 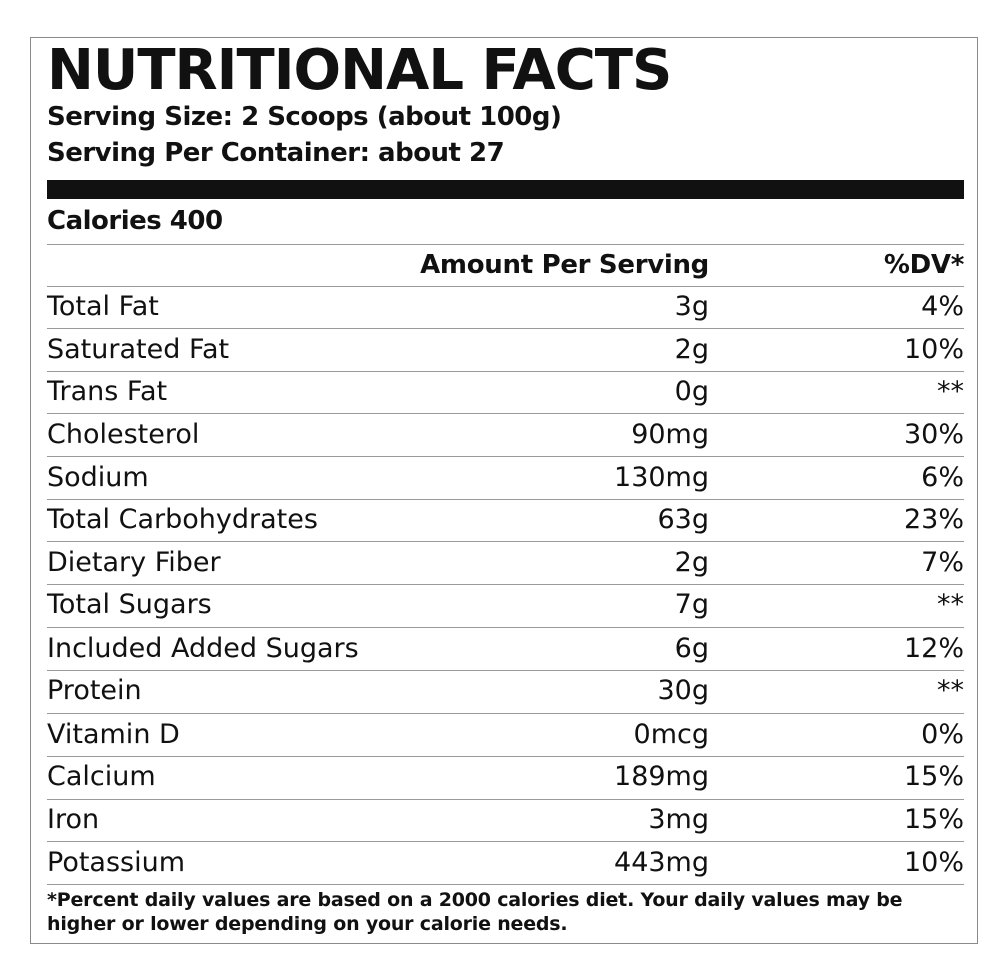 What do you see at coordinates (135, 221) in the screenshot?
I see `calories: Calories 400` at bounding box center [135, 221].